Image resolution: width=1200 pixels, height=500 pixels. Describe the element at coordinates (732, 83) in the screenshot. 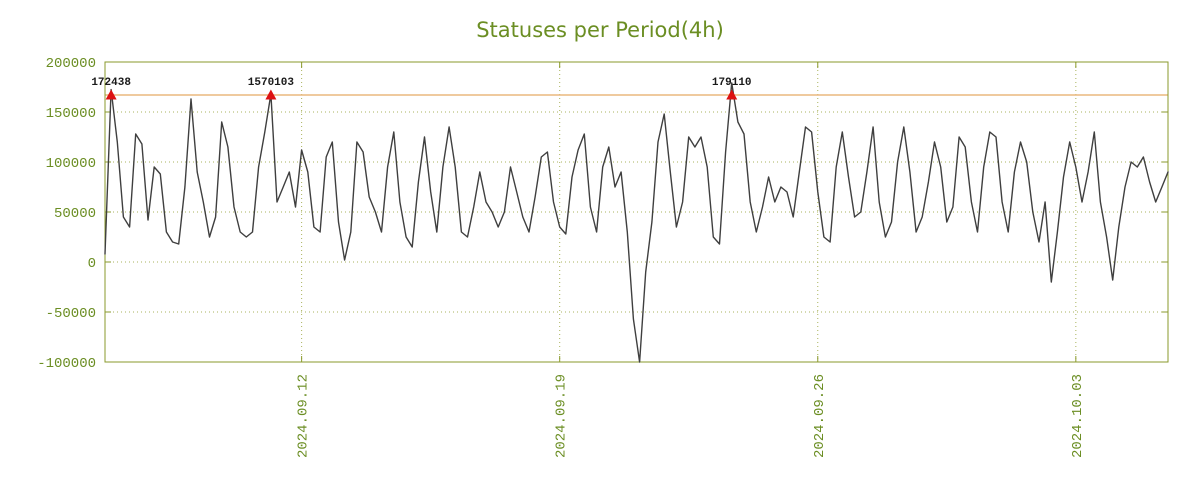

I see `peak-value-label: 179110` at that location.